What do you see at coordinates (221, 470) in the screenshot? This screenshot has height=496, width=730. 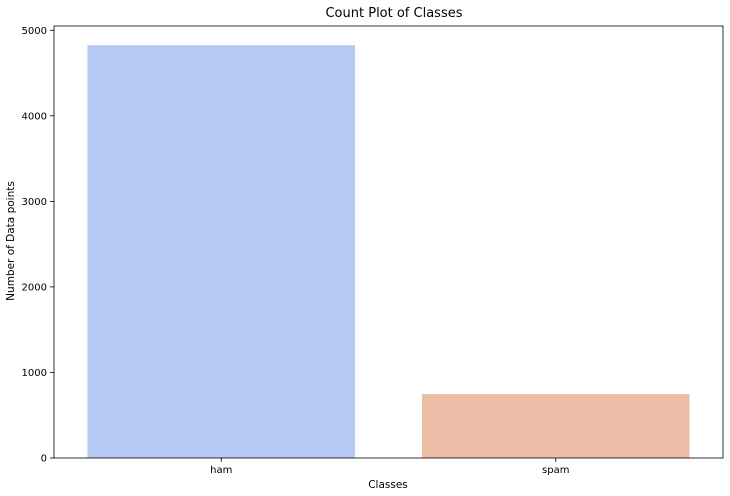 I see `x-tick-label: ham` at bounding box center [221, 470].